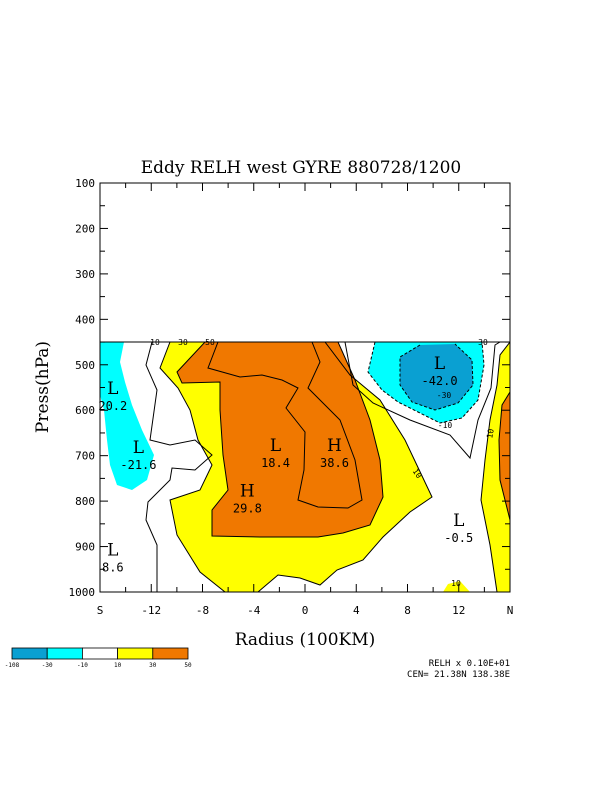  Describe the element at coordinates (407, 610) in the screenshot. I see `x-tick-label: 8` at that location.